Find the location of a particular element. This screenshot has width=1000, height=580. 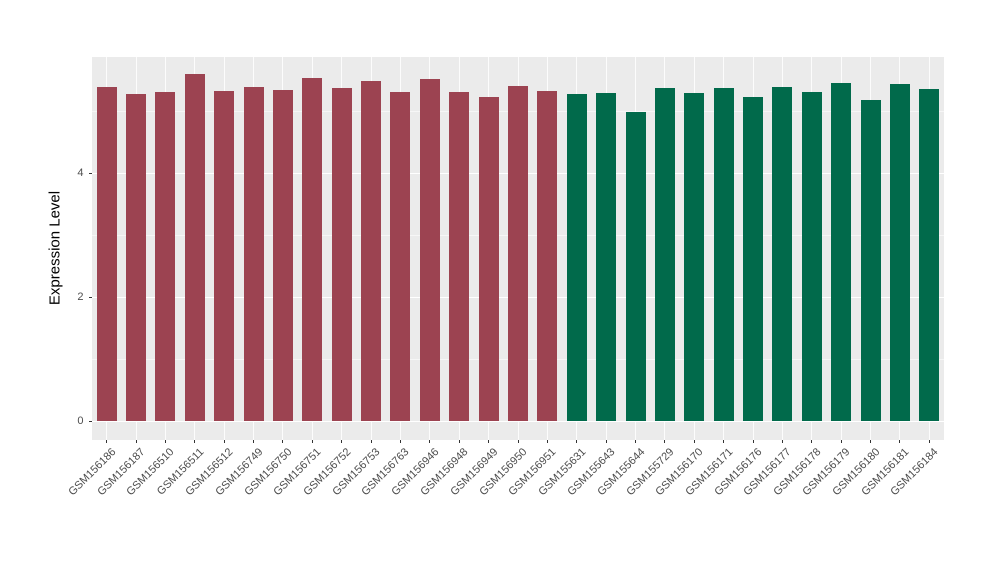

bar-GSM156950 is located at coordinates (518, 253).